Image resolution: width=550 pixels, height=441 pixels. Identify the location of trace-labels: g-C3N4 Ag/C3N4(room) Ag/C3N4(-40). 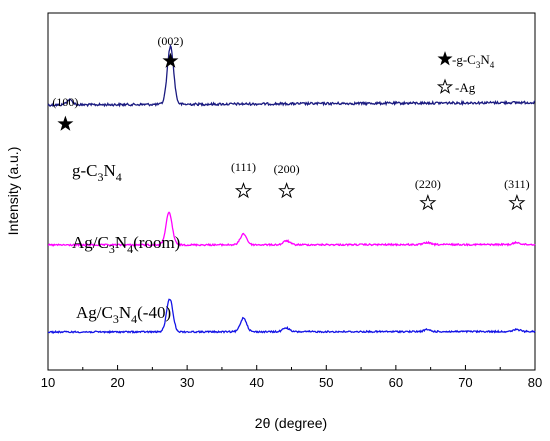
(126, 243).